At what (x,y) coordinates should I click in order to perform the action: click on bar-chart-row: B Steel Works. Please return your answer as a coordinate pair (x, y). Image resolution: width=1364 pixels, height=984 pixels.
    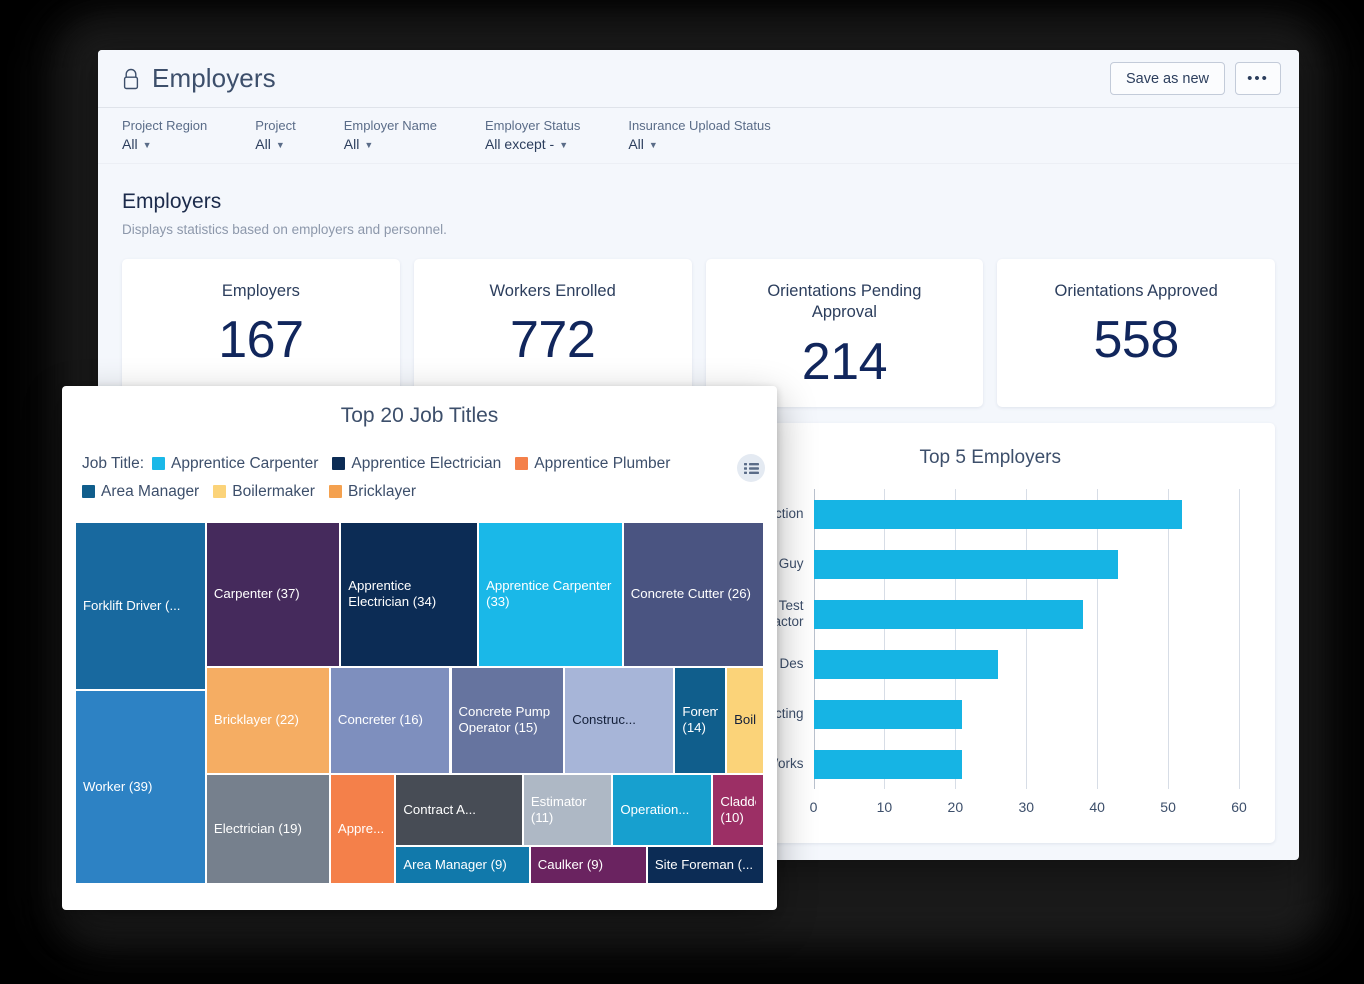
    Looking at the image, I should click on (979, 764).